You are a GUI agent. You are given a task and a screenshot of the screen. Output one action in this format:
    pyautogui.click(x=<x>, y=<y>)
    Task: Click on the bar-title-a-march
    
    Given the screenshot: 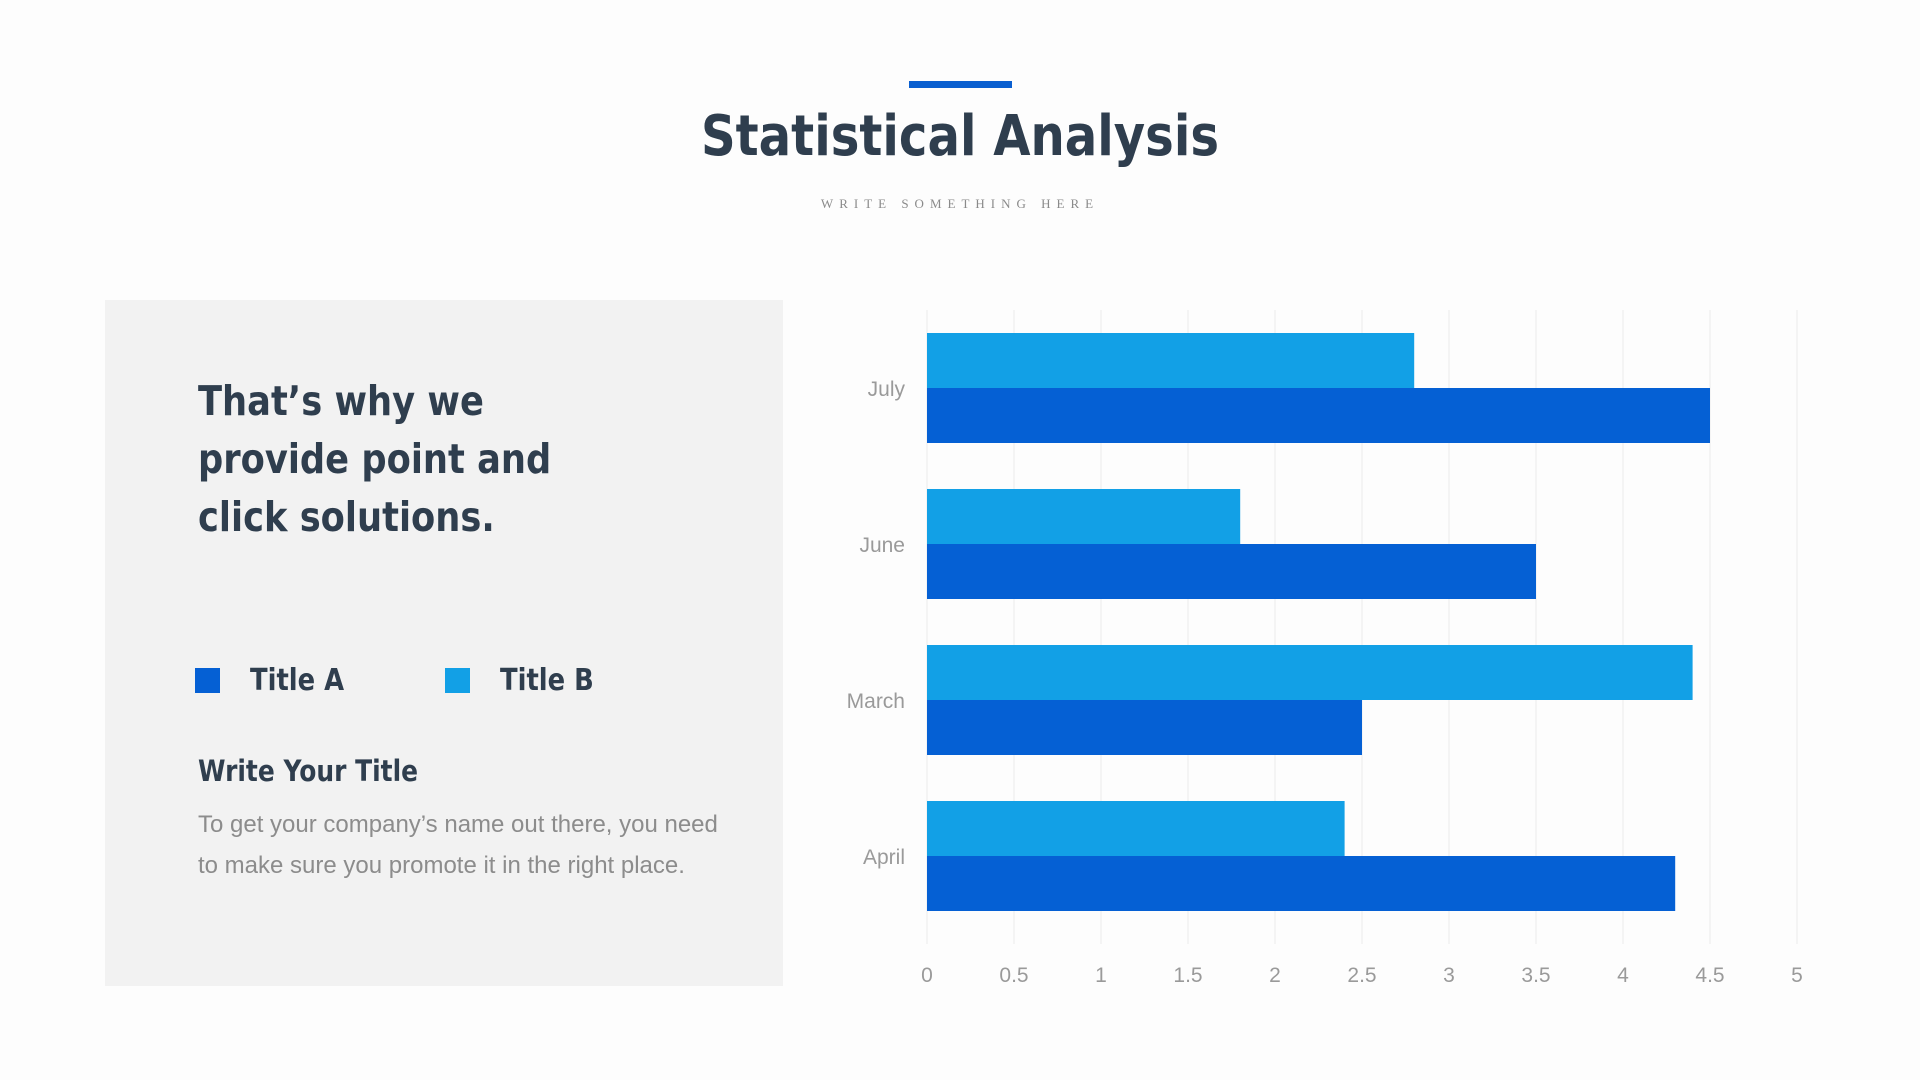 What is the action you would take?
    pyautogui.click(x=1144, y=727)
    